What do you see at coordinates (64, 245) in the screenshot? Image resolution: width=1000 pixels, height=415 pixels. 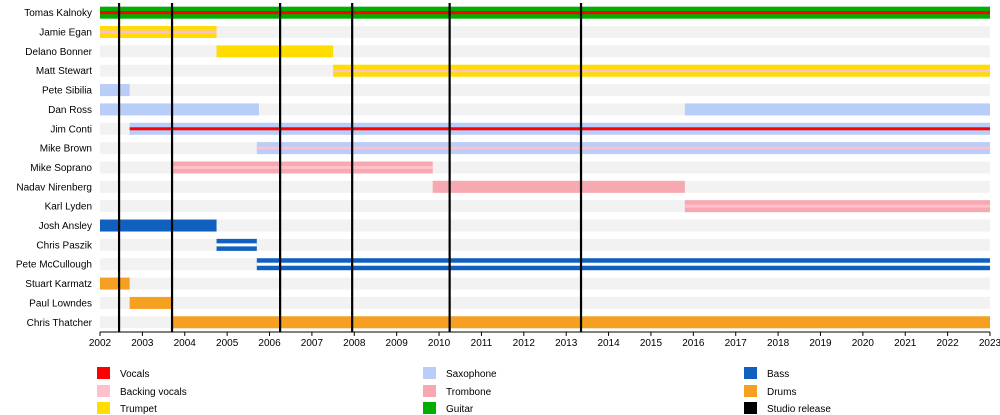 I see `member-name-label: Chris Paszik` at bounding box center [64, 245].